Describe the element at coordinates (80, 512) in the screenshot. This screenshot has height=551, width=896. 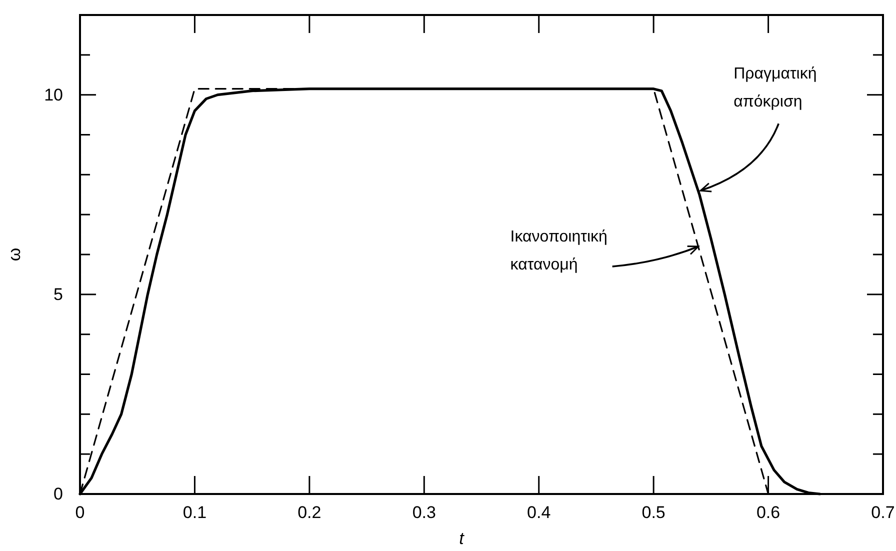
I see `x-tick-label: 0` at that location.